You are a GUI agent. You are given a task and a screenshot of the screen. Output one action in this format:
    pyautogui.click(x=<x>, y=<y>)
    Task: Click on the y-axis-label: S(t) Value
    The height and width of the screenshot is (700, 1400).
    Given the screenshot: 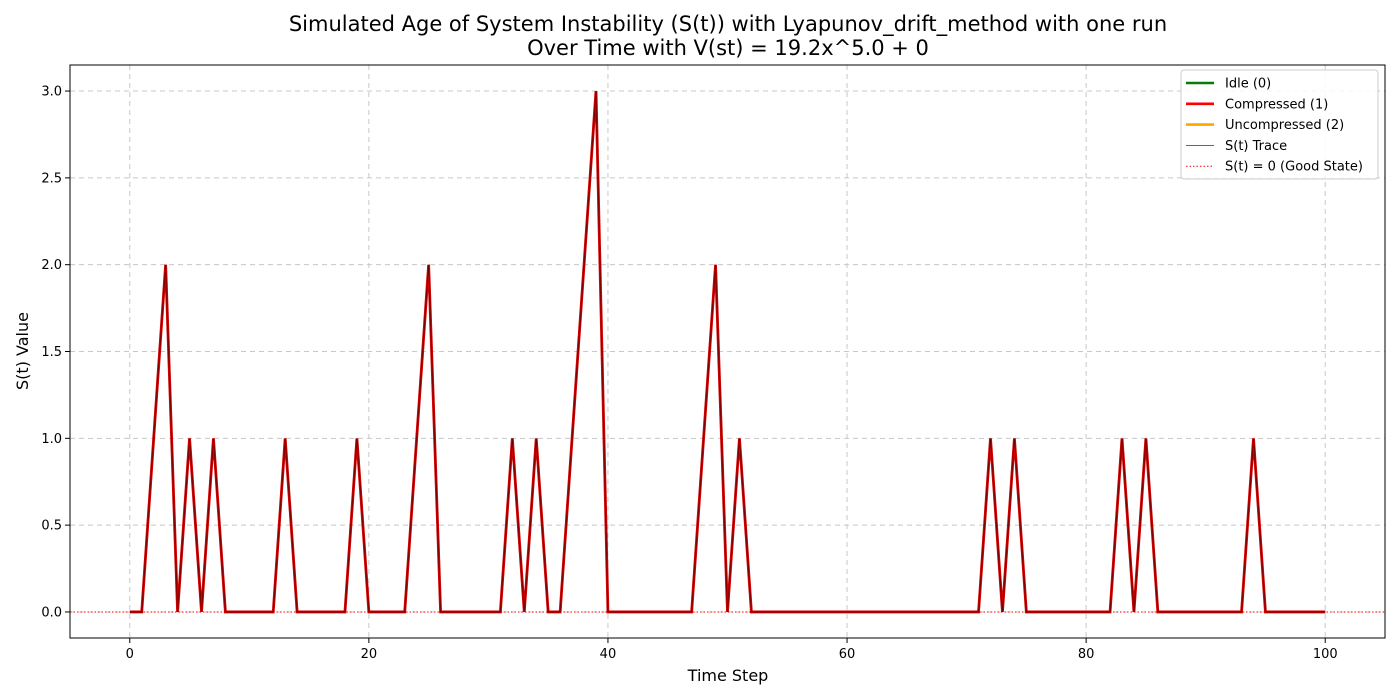 What is the action you would take?
    pyautogui.click(x=22, y=351)
    